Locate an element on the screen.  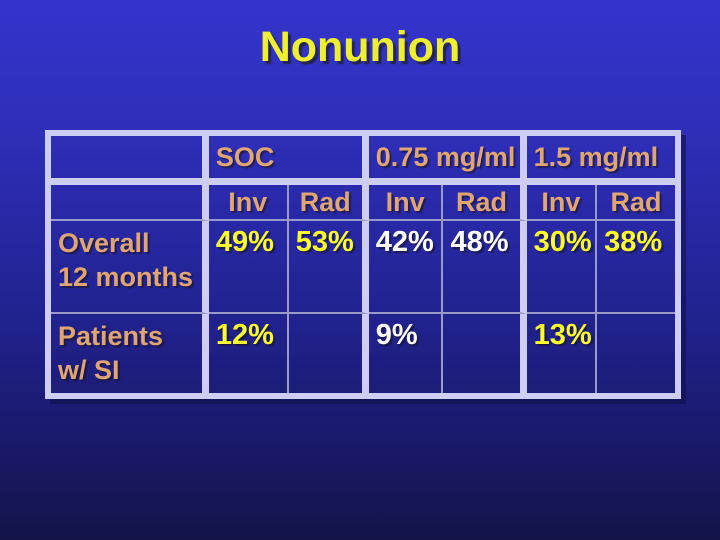
subheader-1-5-inv: Inv is located at coordinates (562, 203).